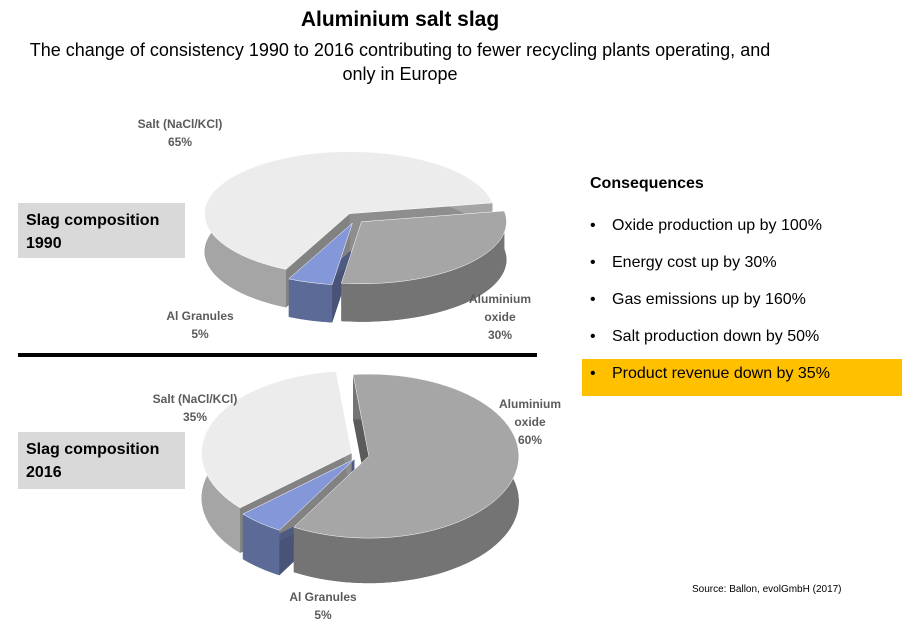 Image resolution: width=912 pixels, height=629 pixels. What do you see at coordinates (500, 335) in the screenshot?
I see `value-label: 30%` at bounding box center [500, 335].